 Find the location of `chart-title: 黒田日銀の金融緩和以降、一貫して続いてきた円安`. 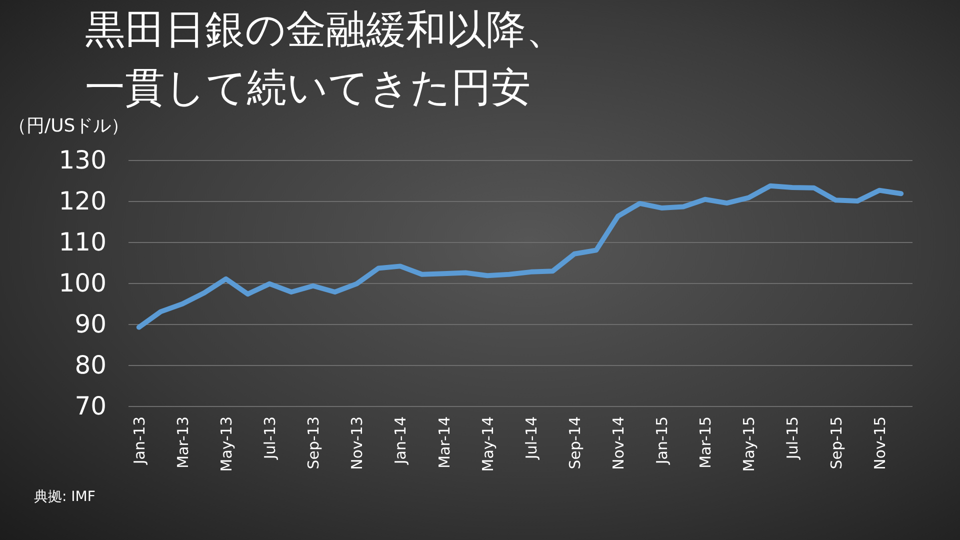

chart-title: 黒田日銀の金融緩和以降、一貫して続いてきた円安 is located at coordinates (325, 59).